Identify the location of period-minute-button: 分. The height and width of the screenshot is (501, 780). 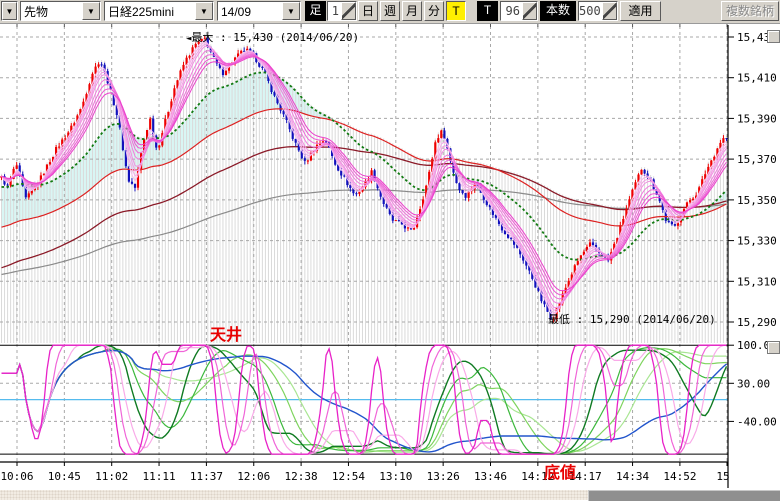
(434, 11).